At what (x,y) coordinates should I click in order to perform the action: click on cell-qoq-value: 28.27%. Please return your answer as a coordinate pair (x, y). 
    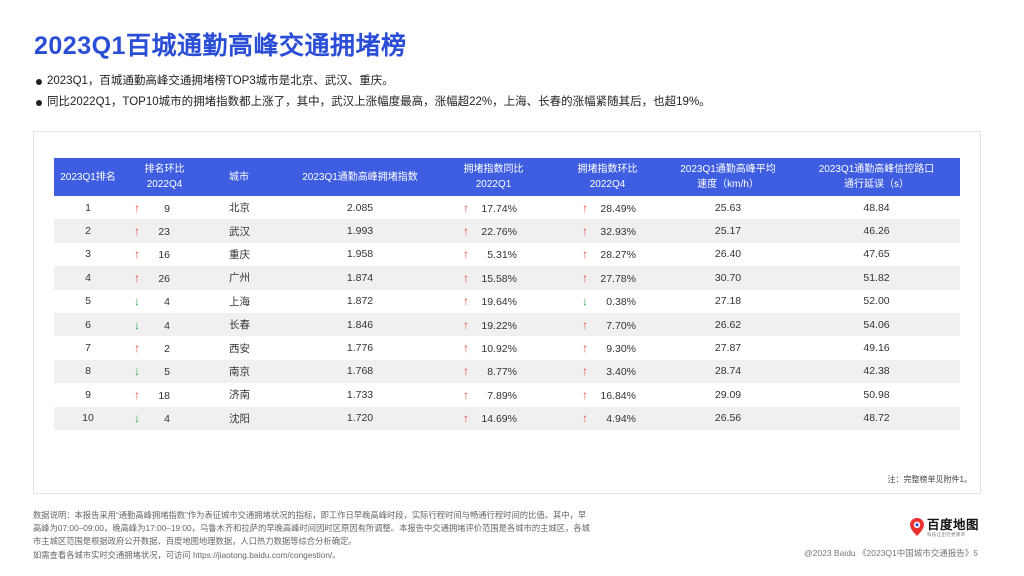
    Looking at the image, I should click on (618, 255).